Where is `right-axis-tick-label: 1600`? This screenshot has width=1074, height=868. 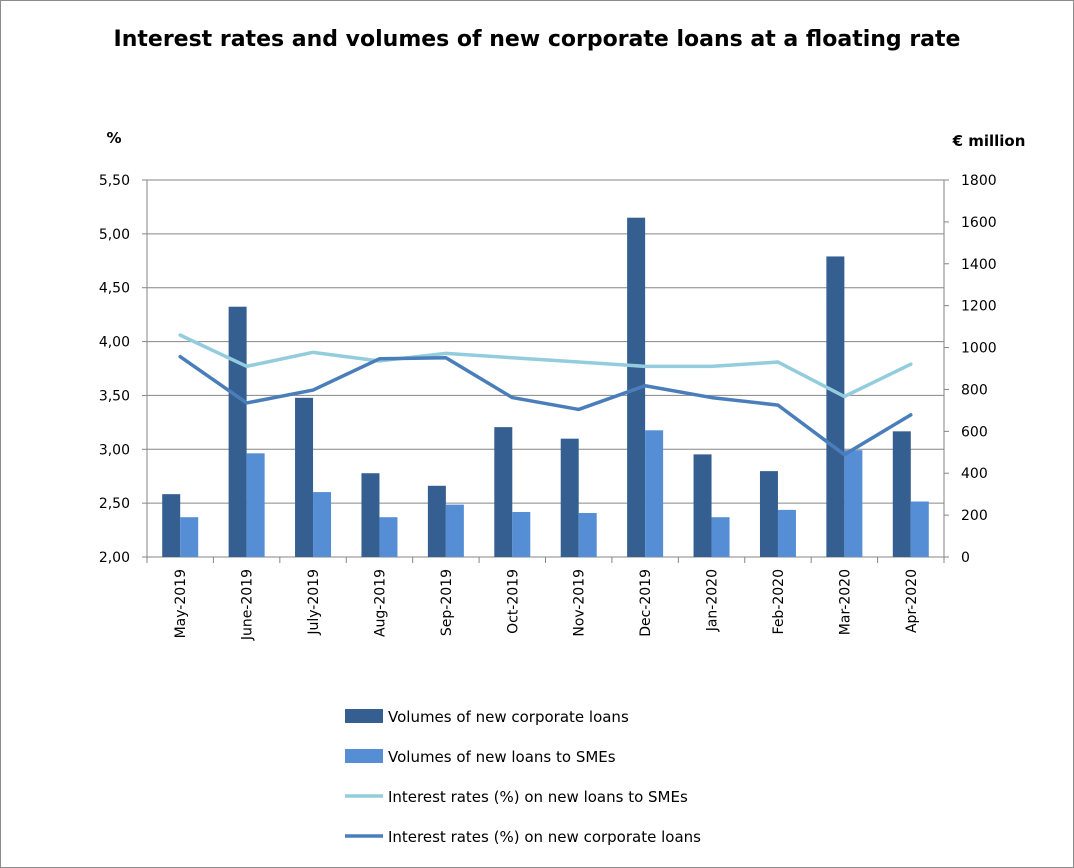 right-axis-tick-label: 1600 is located at coordinates (979, 223).